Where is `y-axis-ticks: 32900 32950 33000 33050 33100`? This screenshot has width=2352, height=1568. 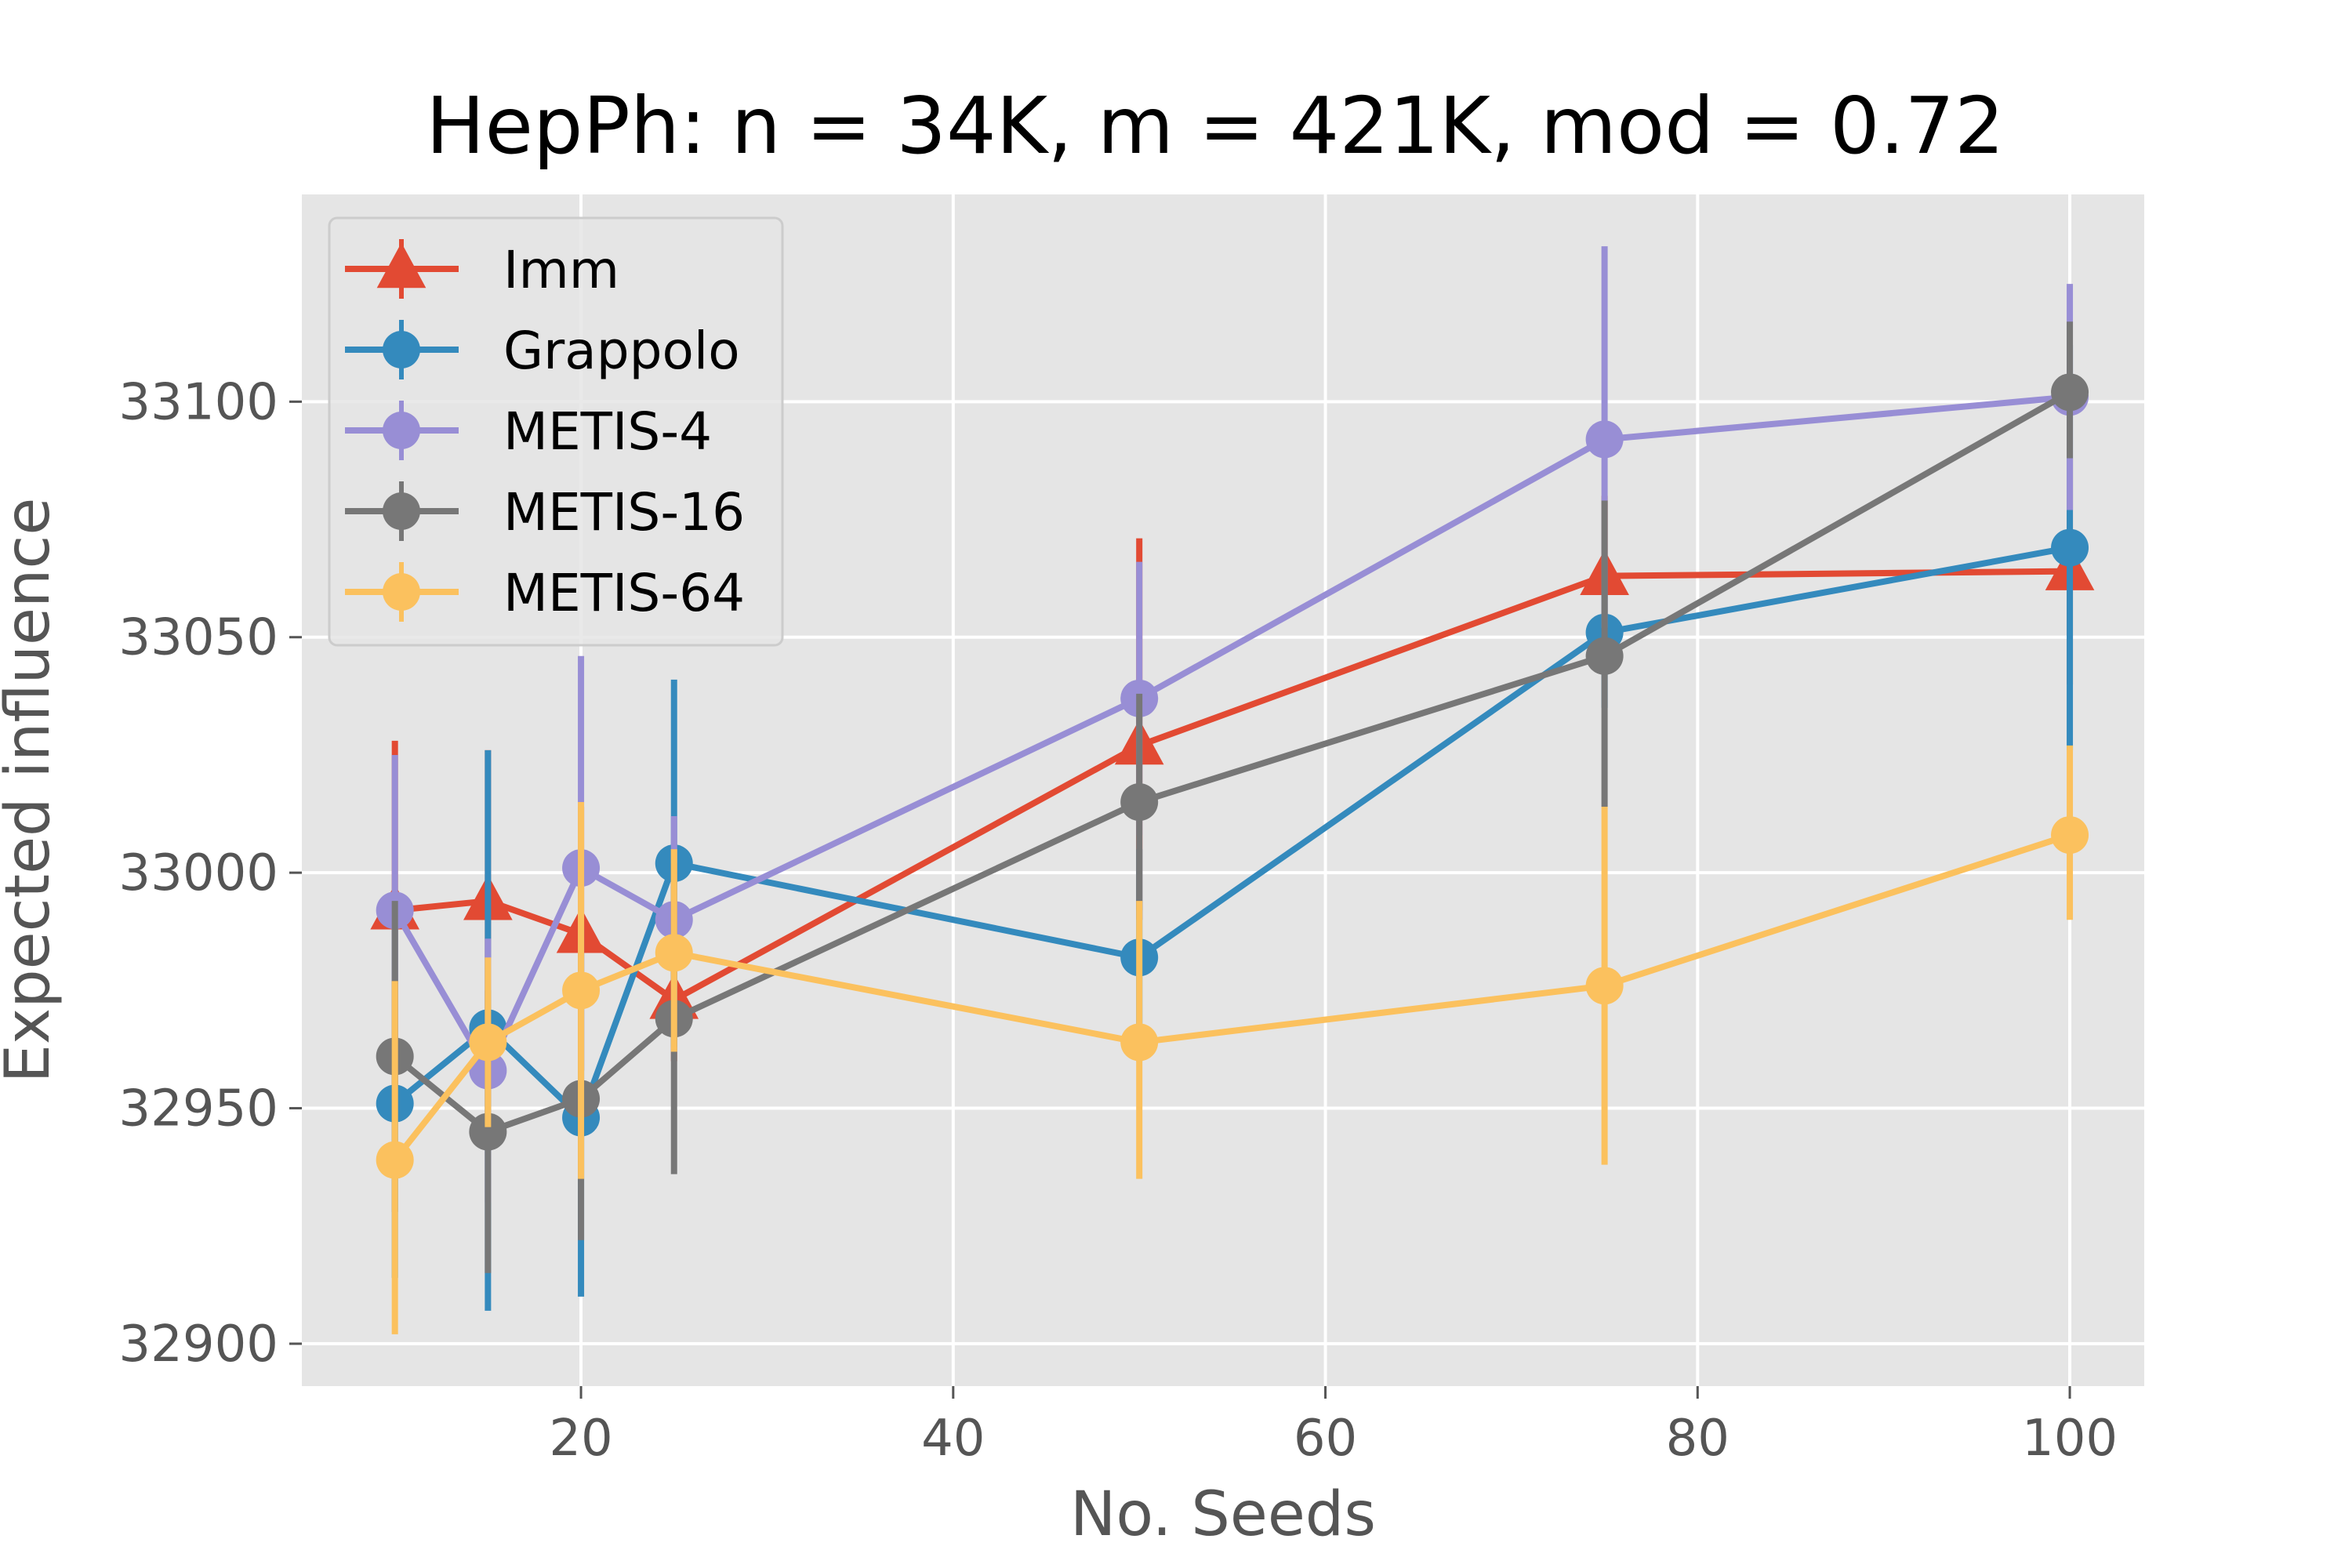
y-axis-ticks: 32900 32950 33000 33050 33100 is located at coordinates (210, 873).